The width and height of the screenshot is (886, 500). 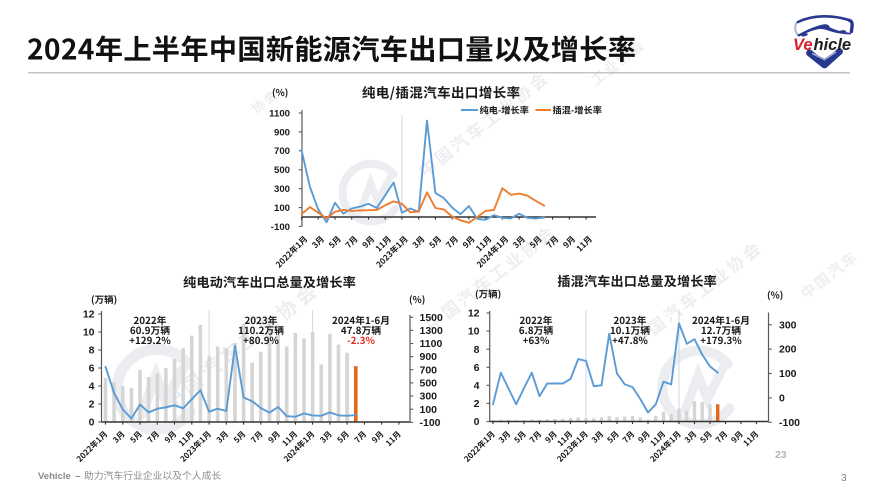 I want to click on svg-text: 3, so click(x=844, y=478).